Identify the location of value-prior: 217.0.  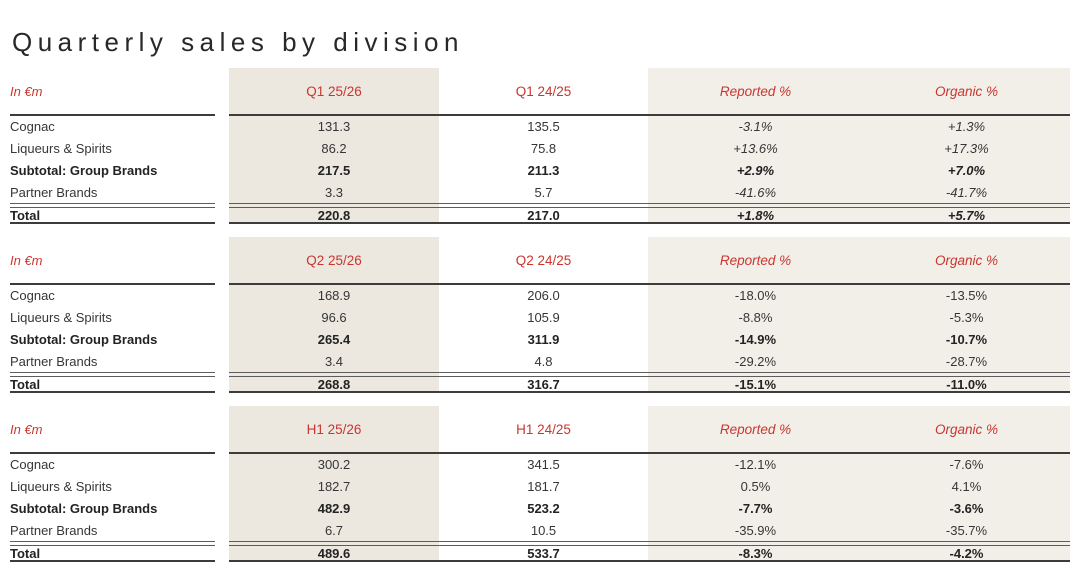
(543, 215).